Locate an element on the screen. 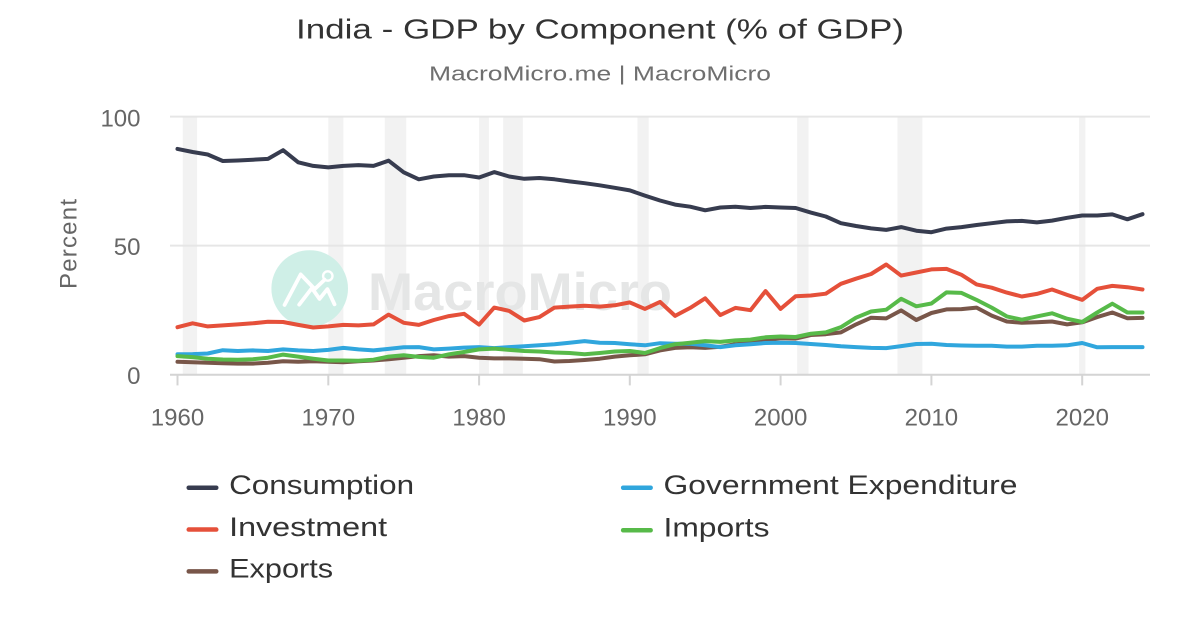 The height and width of the screenshot is (630, 1200). svg-text: 1990 is located at coordinates (630, 418).